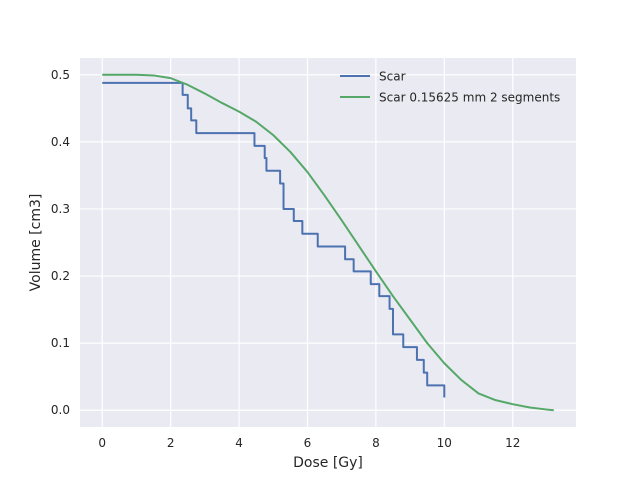 This screenshot has height=480, width=640. I want to click on legend-item: Scar 0.15625 mm 2 segments, so click(450, 98).